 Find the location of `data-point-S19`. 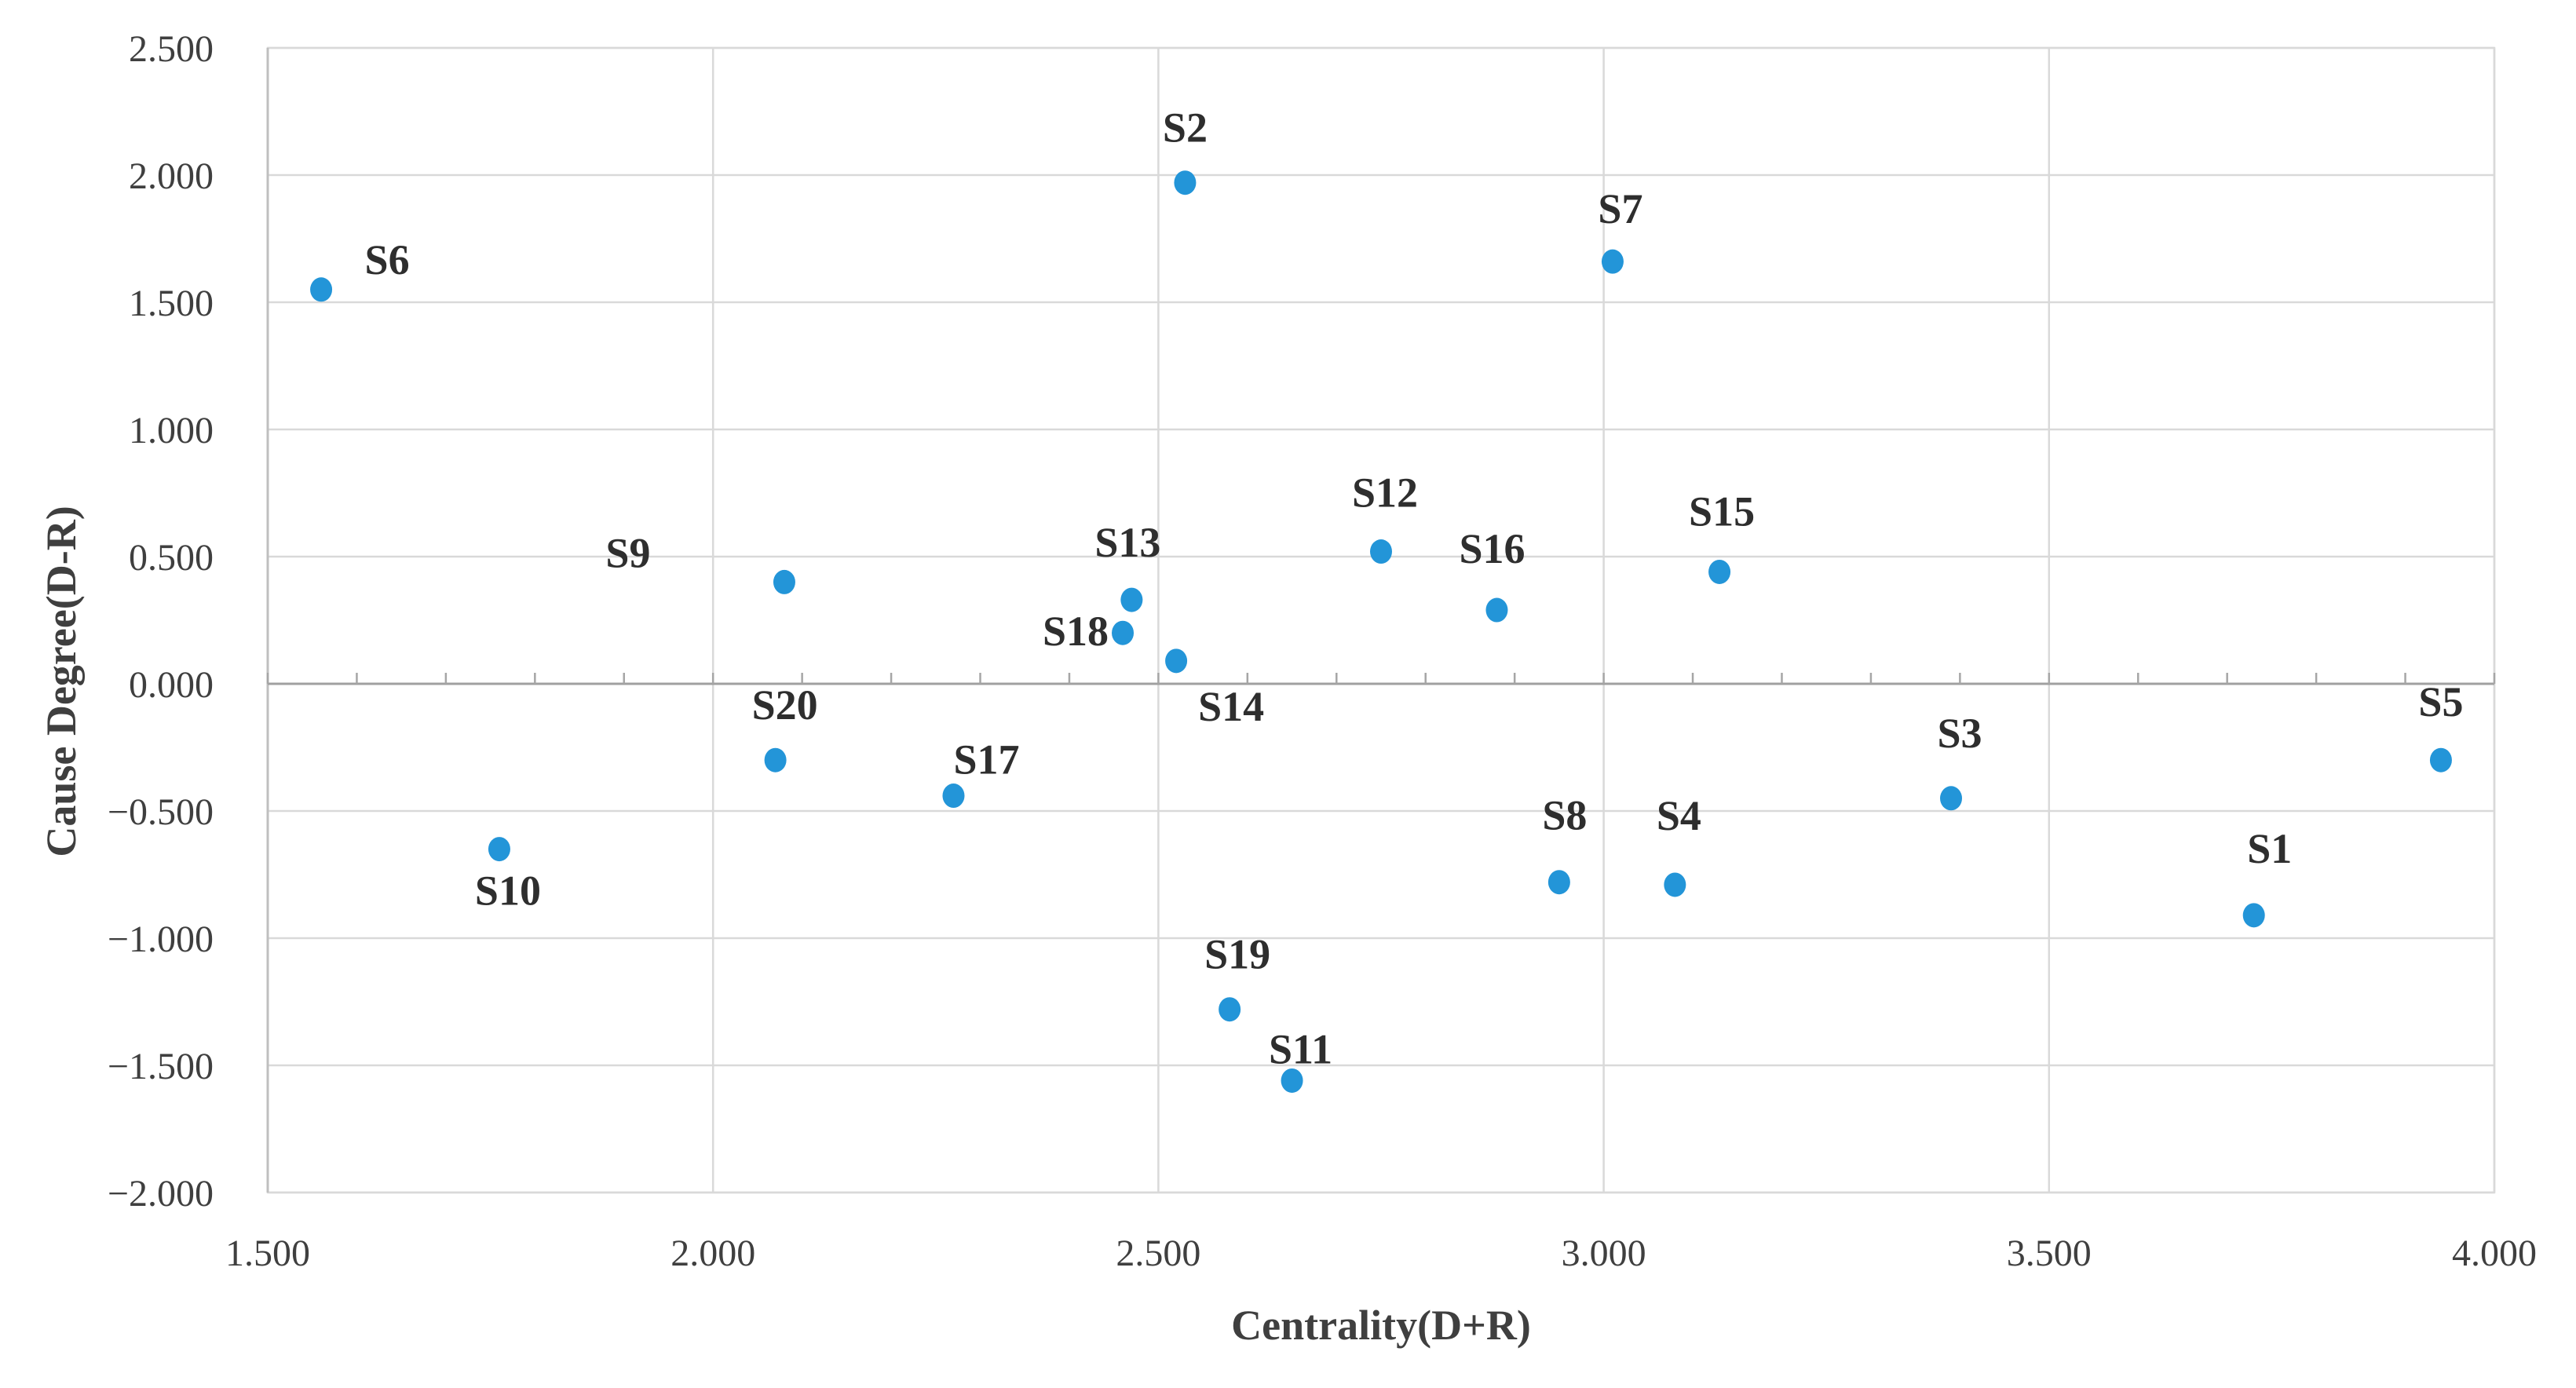

data-point-S19 is located at coordinates (1230, 1009).